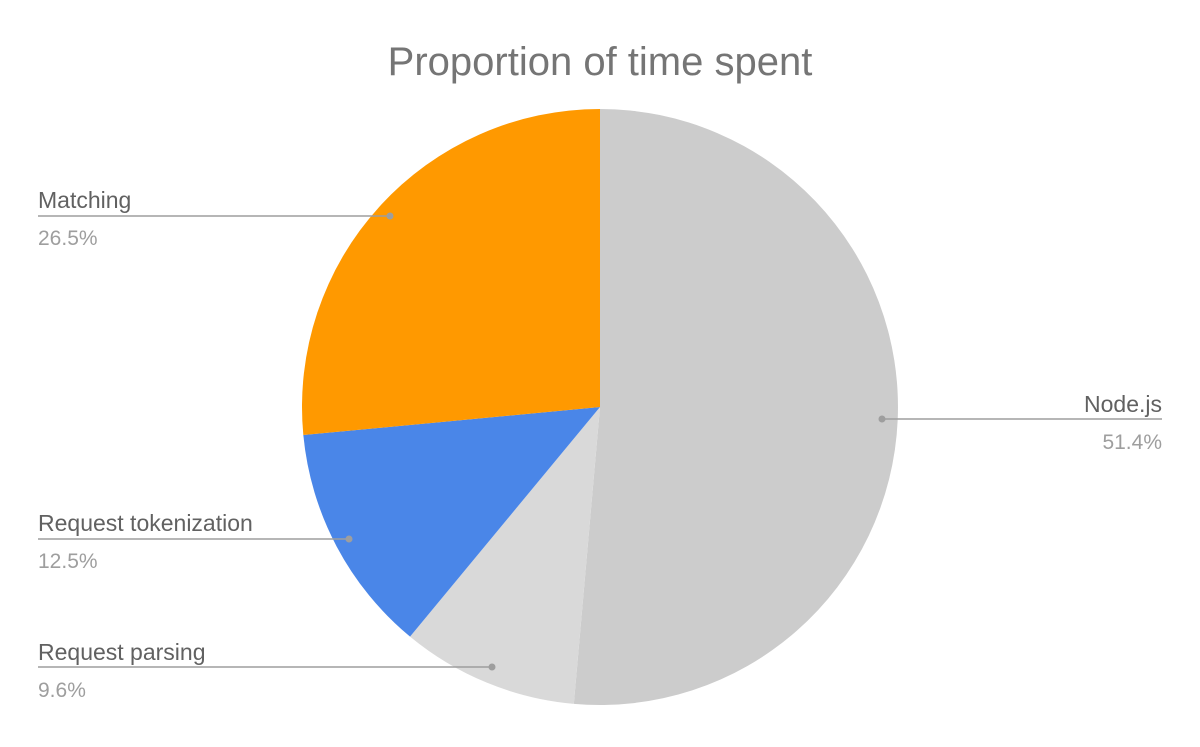 This screenshot has width=1200, height=747. Describe the element at coordinates (62, 690) in the screenshot. I see `slice-value-request-parsing: 9.6%` at that location.